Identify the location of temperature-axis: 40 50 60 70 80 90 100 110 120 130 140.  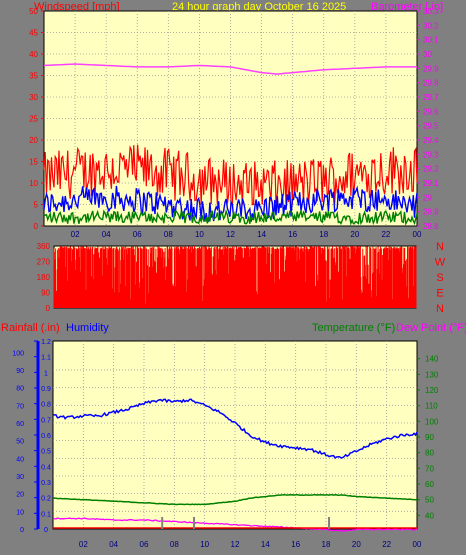
(428, 437).